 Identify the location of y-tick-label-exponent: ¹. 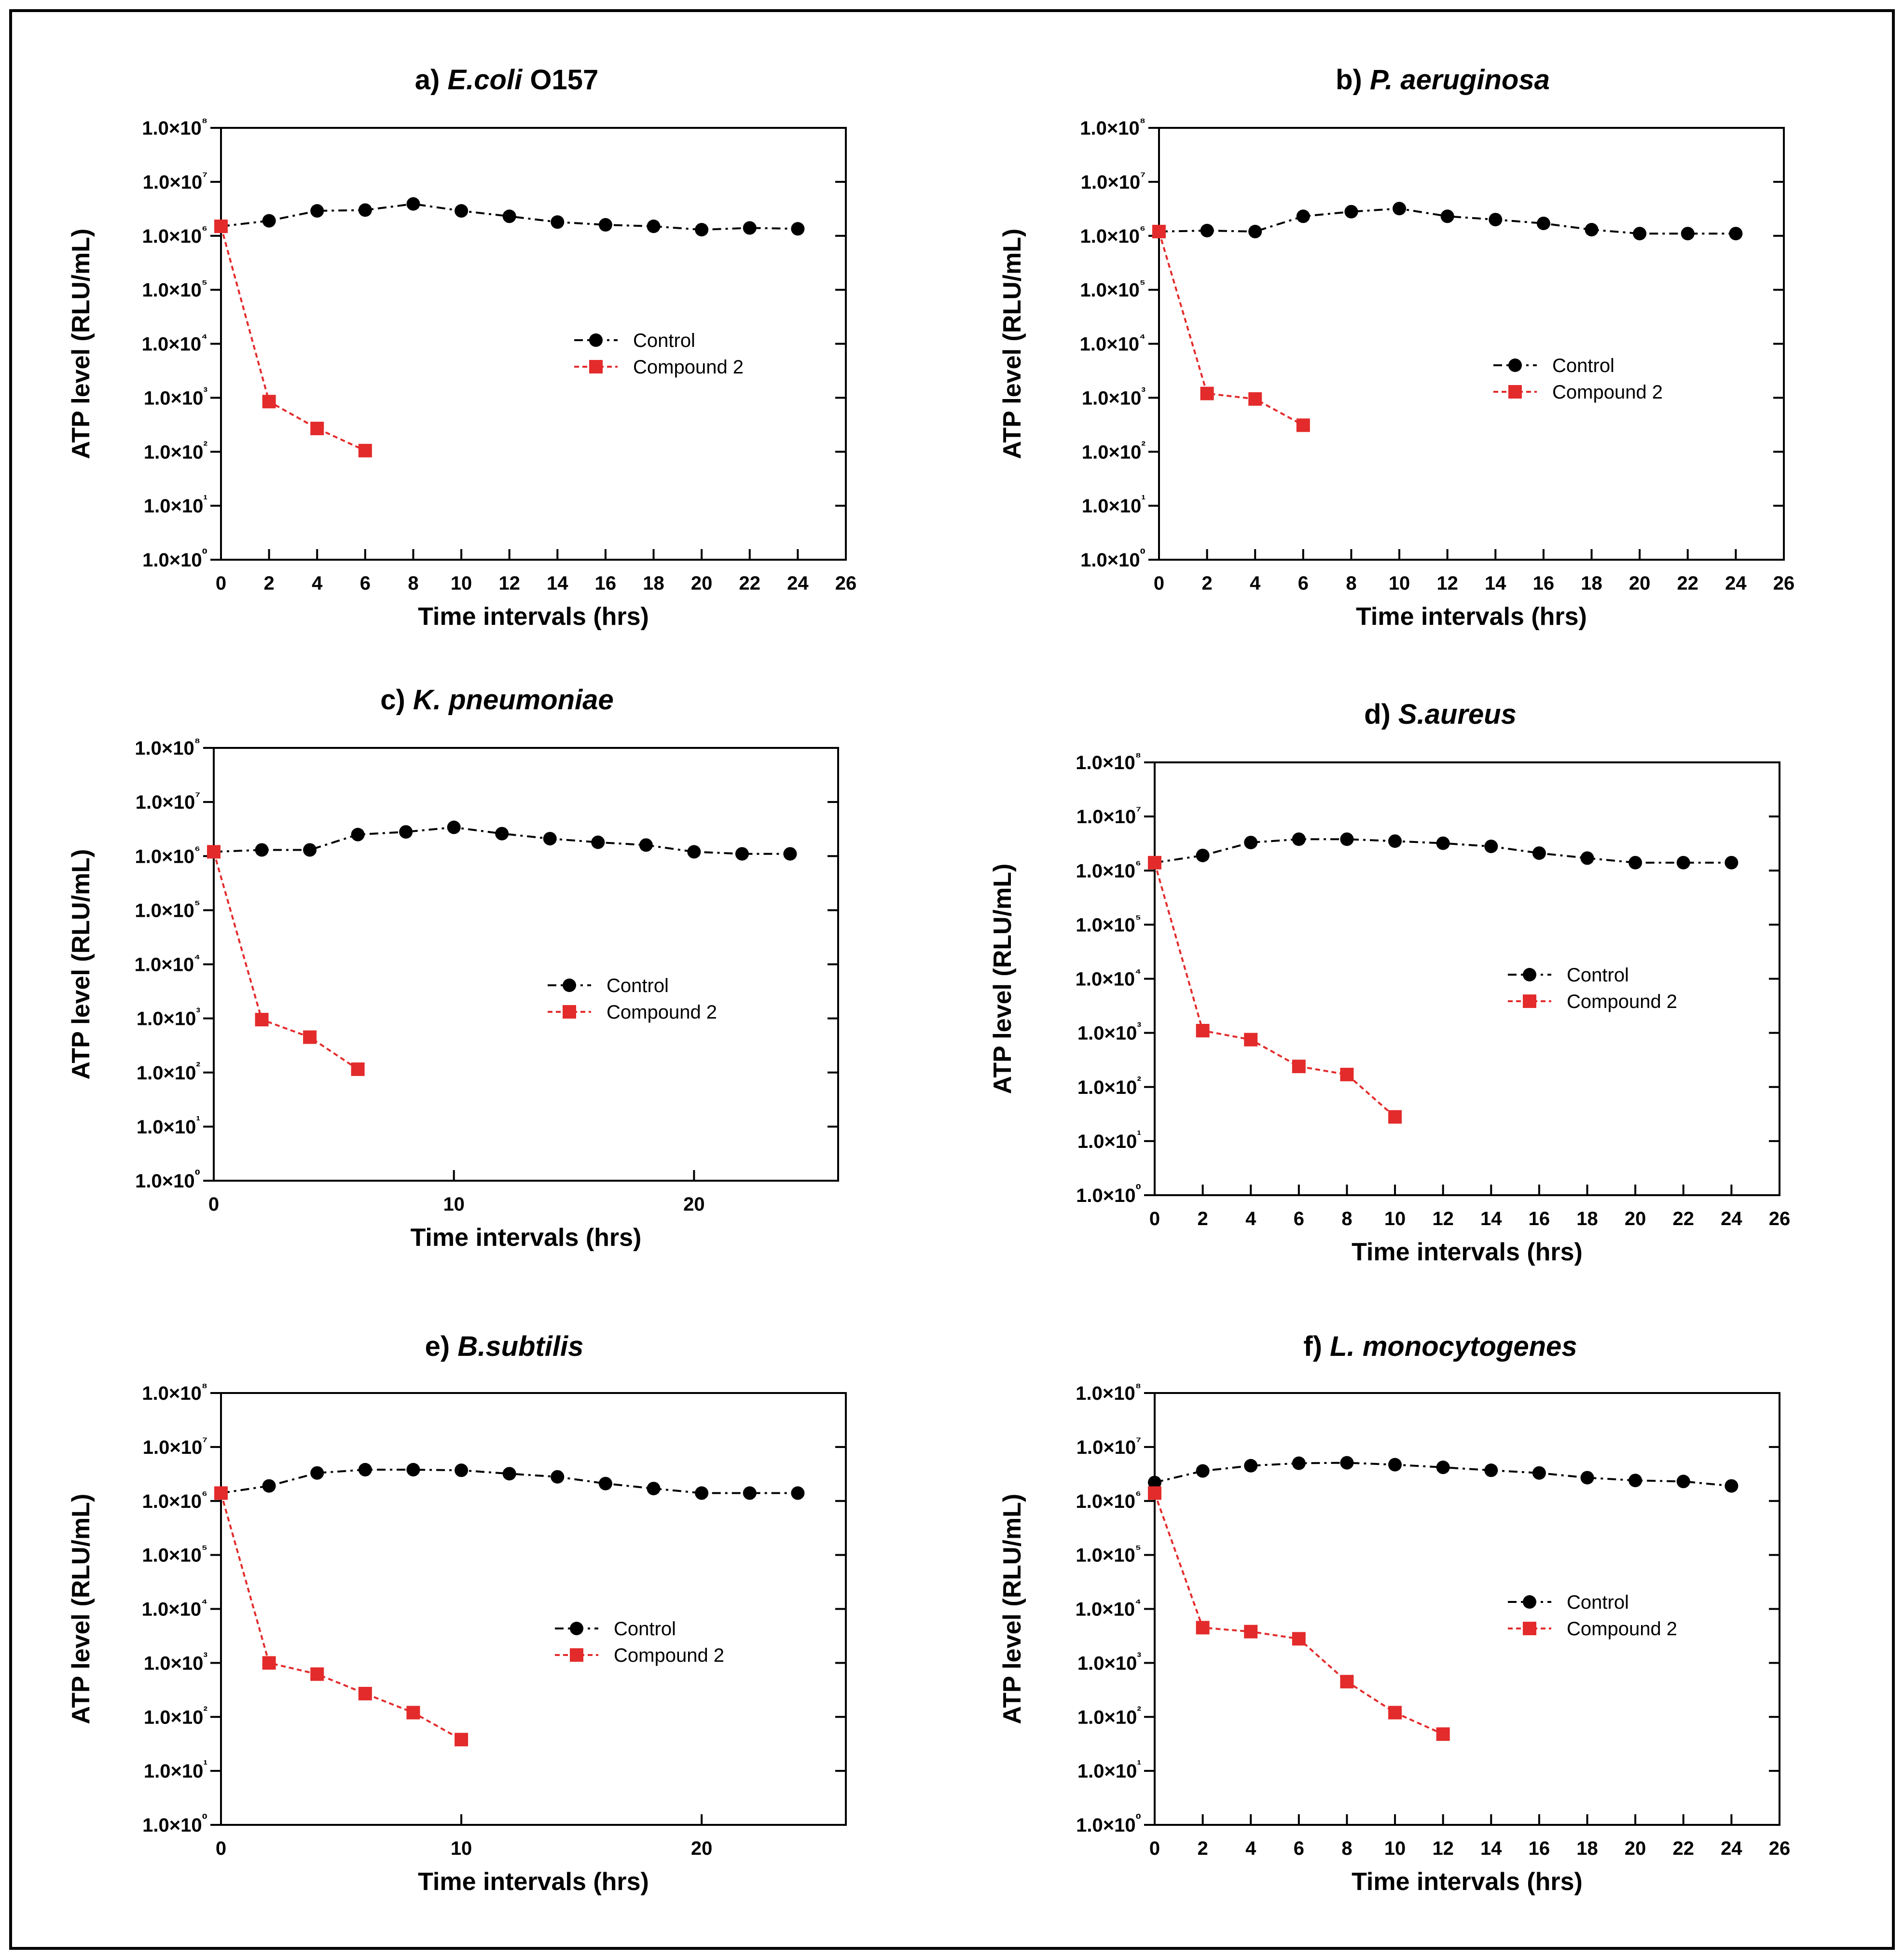
(205, 500).